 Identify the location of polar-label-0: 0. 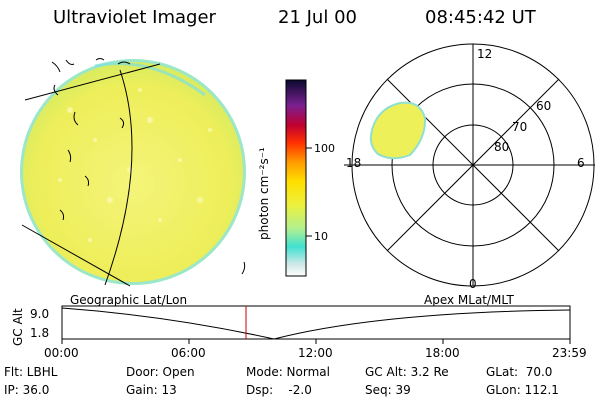
(473, 284).